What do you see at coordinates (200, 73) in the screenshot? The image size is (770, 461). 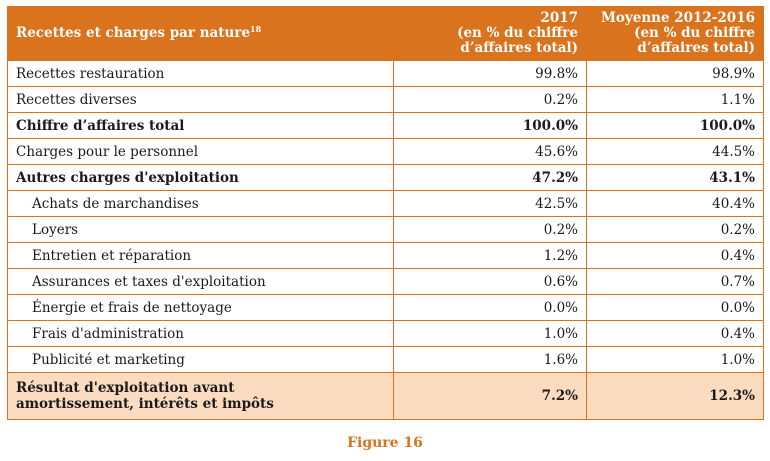 I see `row-label: Recettes restauration` at bounding box center [200, 73].